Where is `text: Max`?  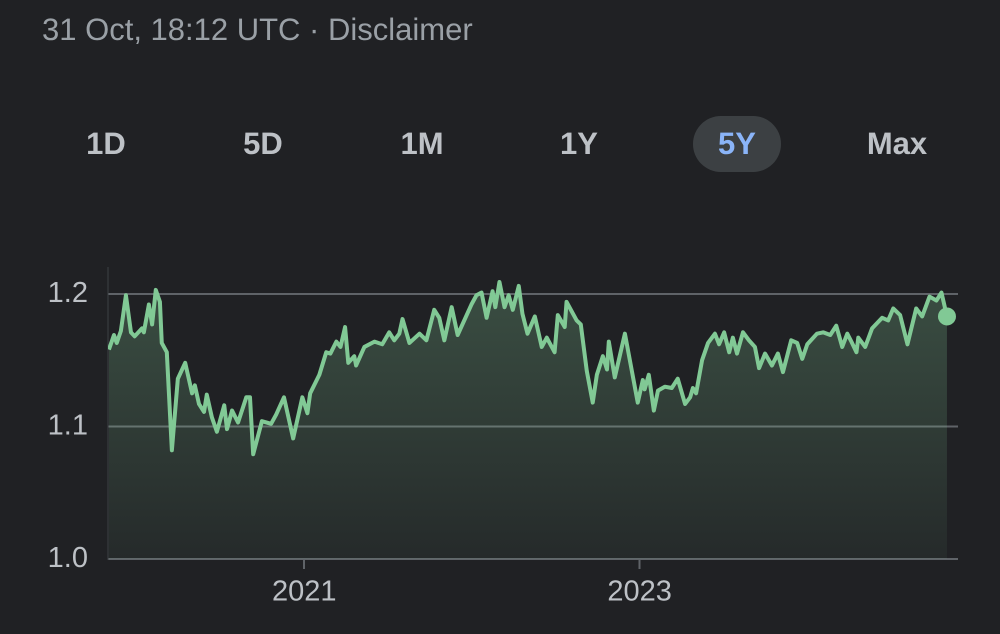
text: Max is located at coordinates (897, 144).